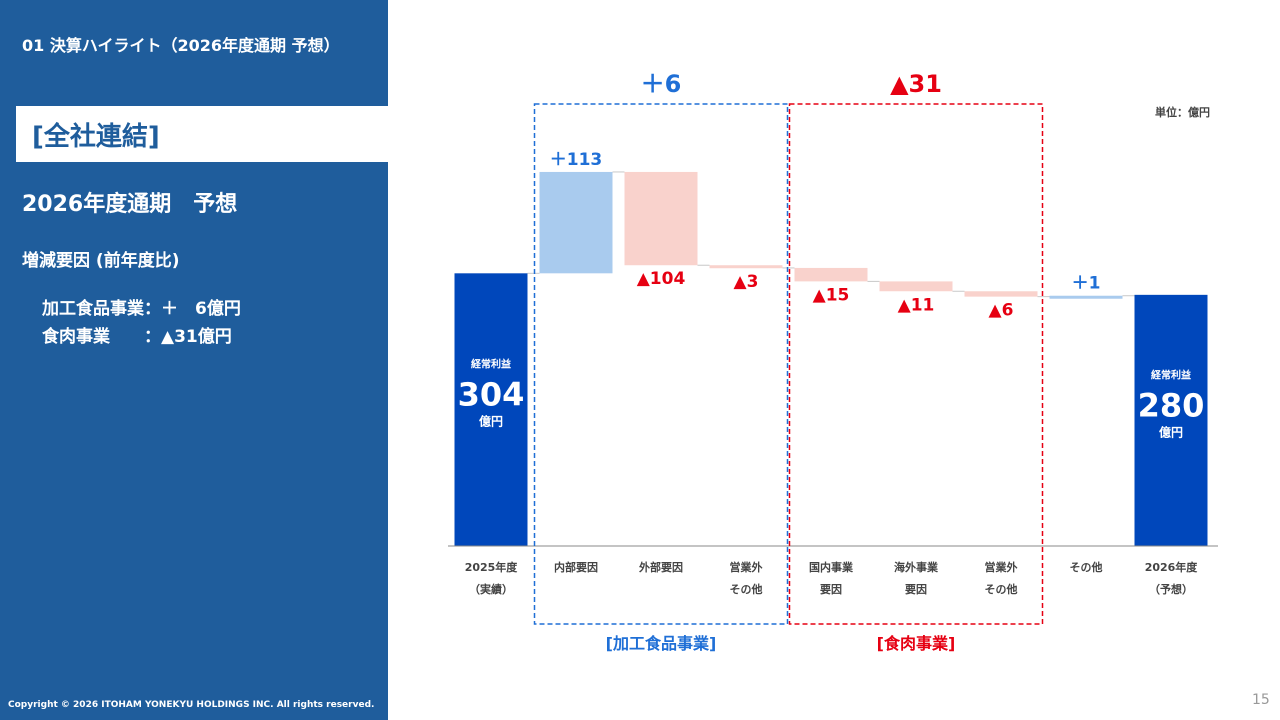 The image size is (1280, 720). What do you see at coordinates (916, 643) in the screenshot?
I see `group-name-1: [食肉事業]` at bounding box center [916, 643].